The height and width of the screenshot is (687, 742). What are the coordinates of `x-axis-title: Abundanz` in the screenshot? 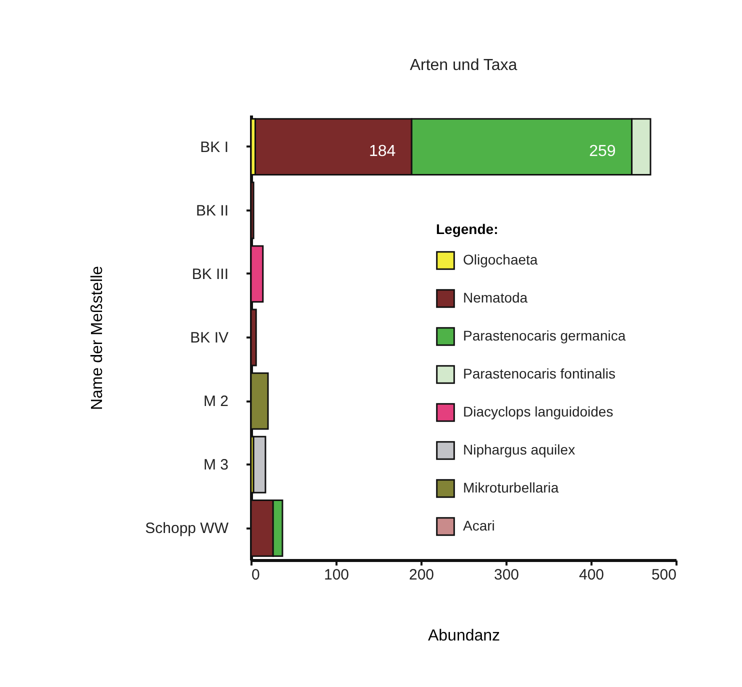 It's located at (464, 636).